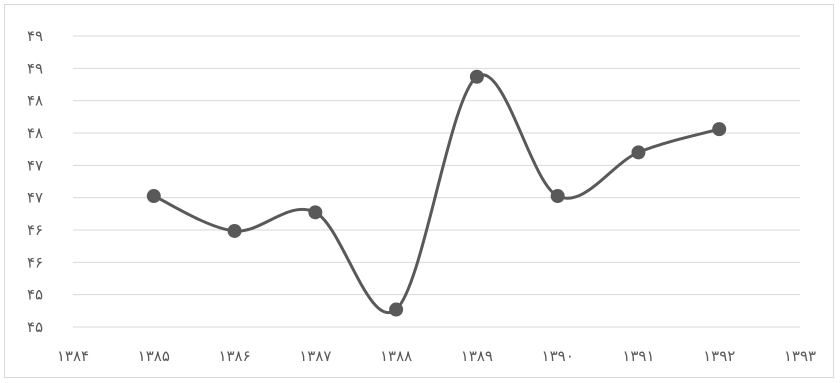  What do you see at coordinates (234, 356) in the screenshot?
I see `x-tick-label: ۱۳۸۶` at bounding box center [234, 356].